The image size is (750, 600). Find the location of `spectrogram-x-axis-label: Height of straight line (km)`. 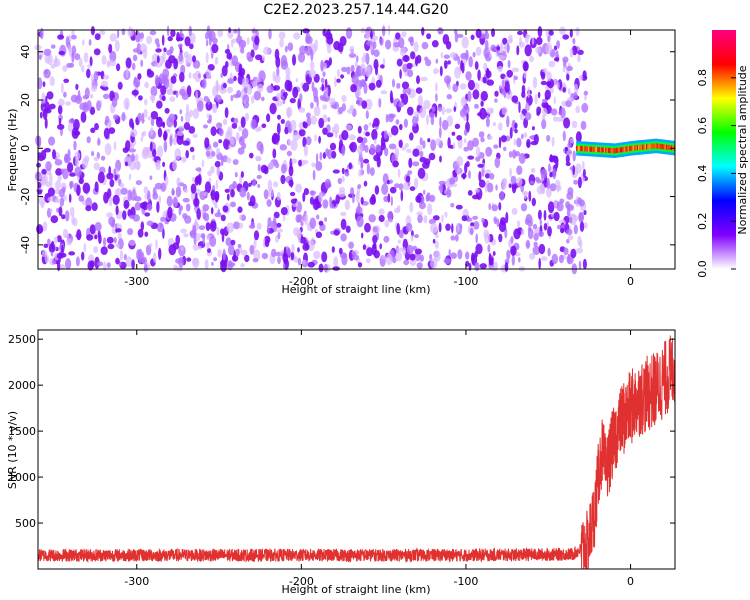

spectrogram-x-axis-label: Height of straight line (km) is located at coordinates (355, 289).